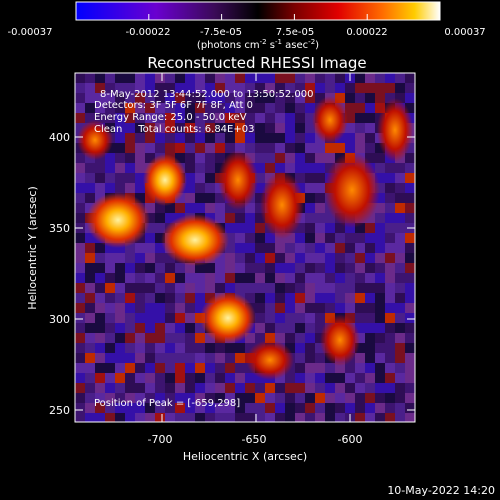 The width and height of the screenshot is (500, 500). Describe the element at coordinates (59, 228) in the screenshot. I see `y-tick-label: 350` at that location.